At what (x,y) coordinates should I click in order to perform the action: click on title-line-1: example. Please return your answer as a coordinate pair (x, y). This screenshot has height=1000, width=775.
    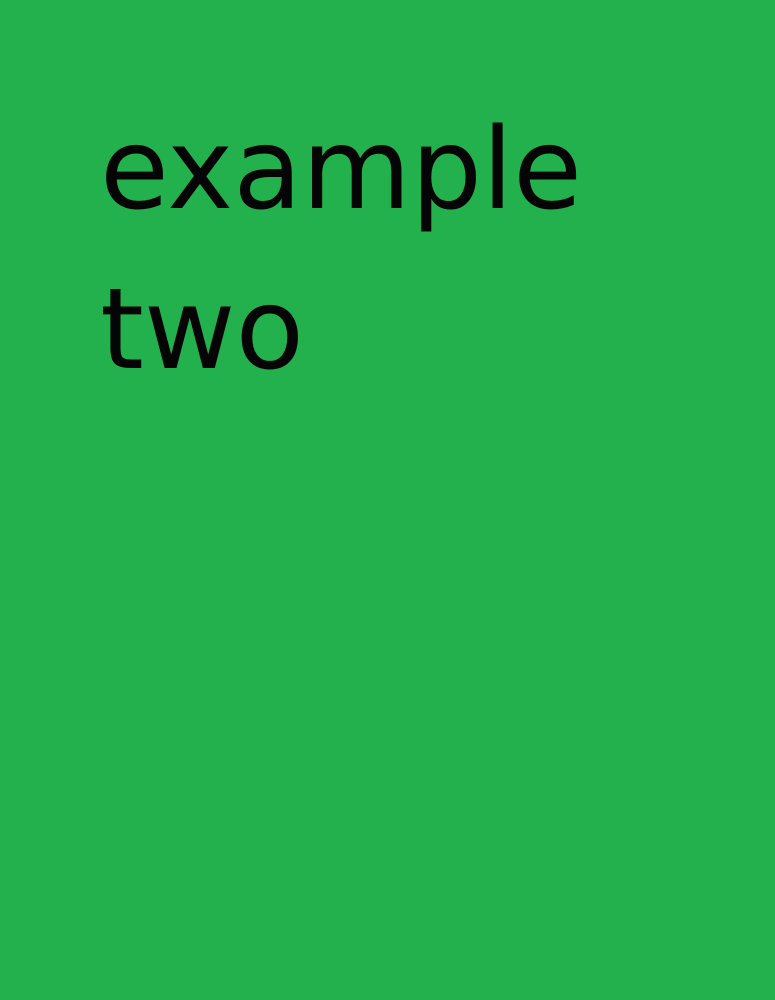
    Looking at the image, I should click on (341, 170).